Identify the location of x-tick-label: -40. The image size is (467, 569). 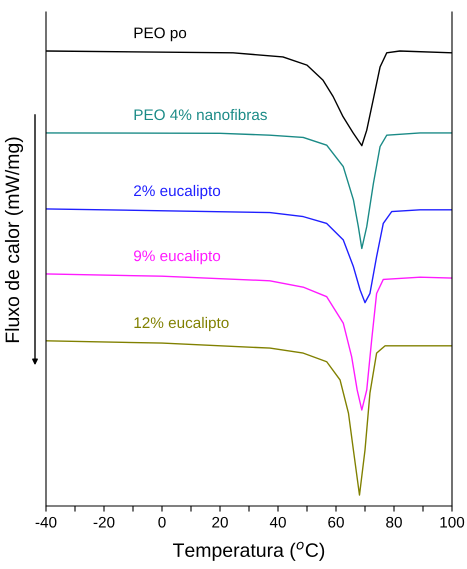
(46, 522).